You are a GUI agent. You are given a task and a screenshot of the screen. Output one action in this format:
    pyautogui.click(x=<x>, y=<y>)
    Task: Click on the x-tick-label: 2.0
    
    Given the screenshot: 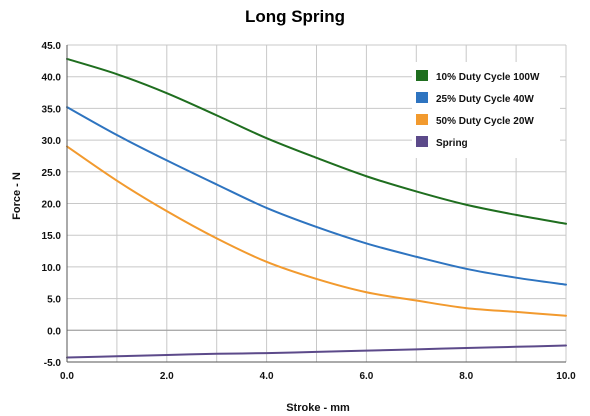 What is the action you would take?
    pyautogui.click(x=167, y=376)
    